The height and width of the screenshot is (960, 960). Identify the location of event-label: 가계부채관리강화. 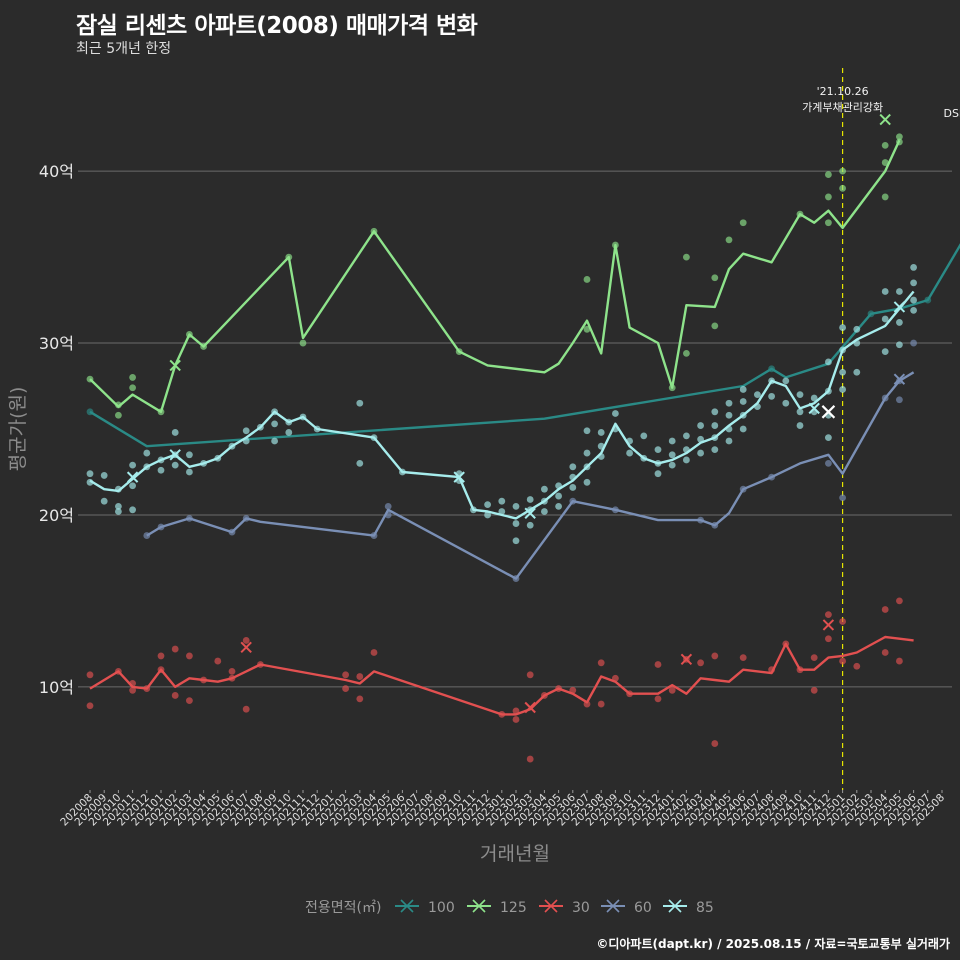
(842, 107).